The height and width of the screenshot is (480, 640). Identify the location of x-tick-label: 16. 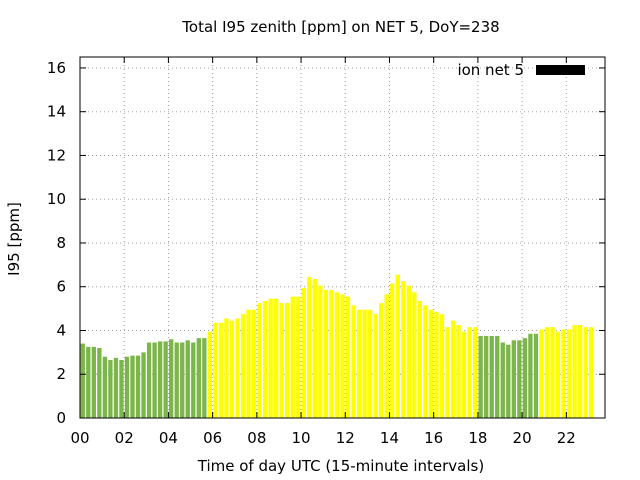
(433, 438).